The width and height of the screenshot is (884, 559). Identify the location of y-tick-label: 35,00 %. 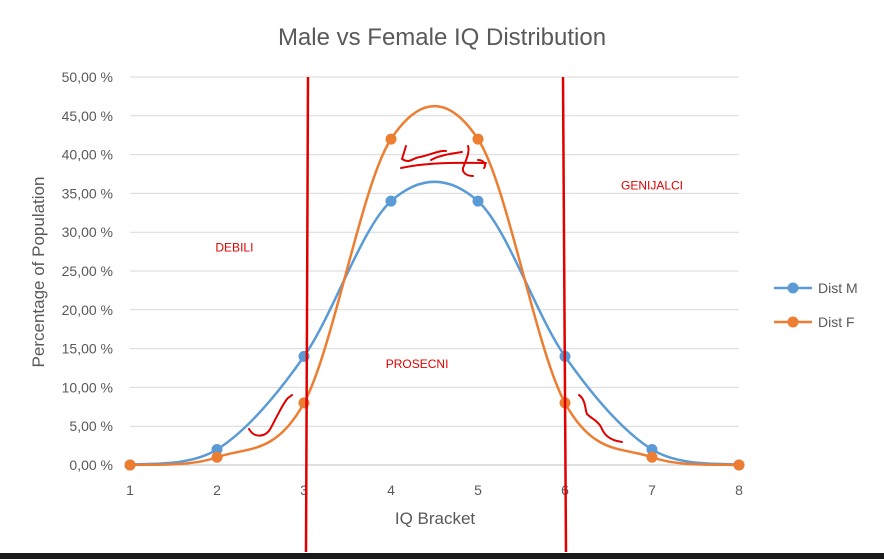
(87, 193).